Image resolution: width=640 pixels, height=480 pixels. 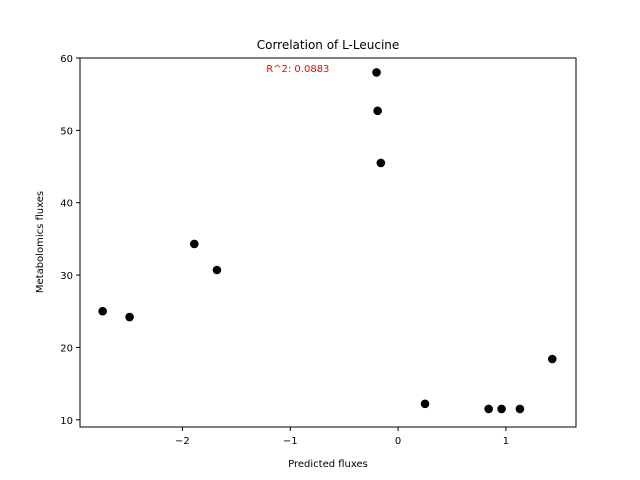 I want to click on chart-title: Correlation of L-Leucine, so click(x=328, y=45).